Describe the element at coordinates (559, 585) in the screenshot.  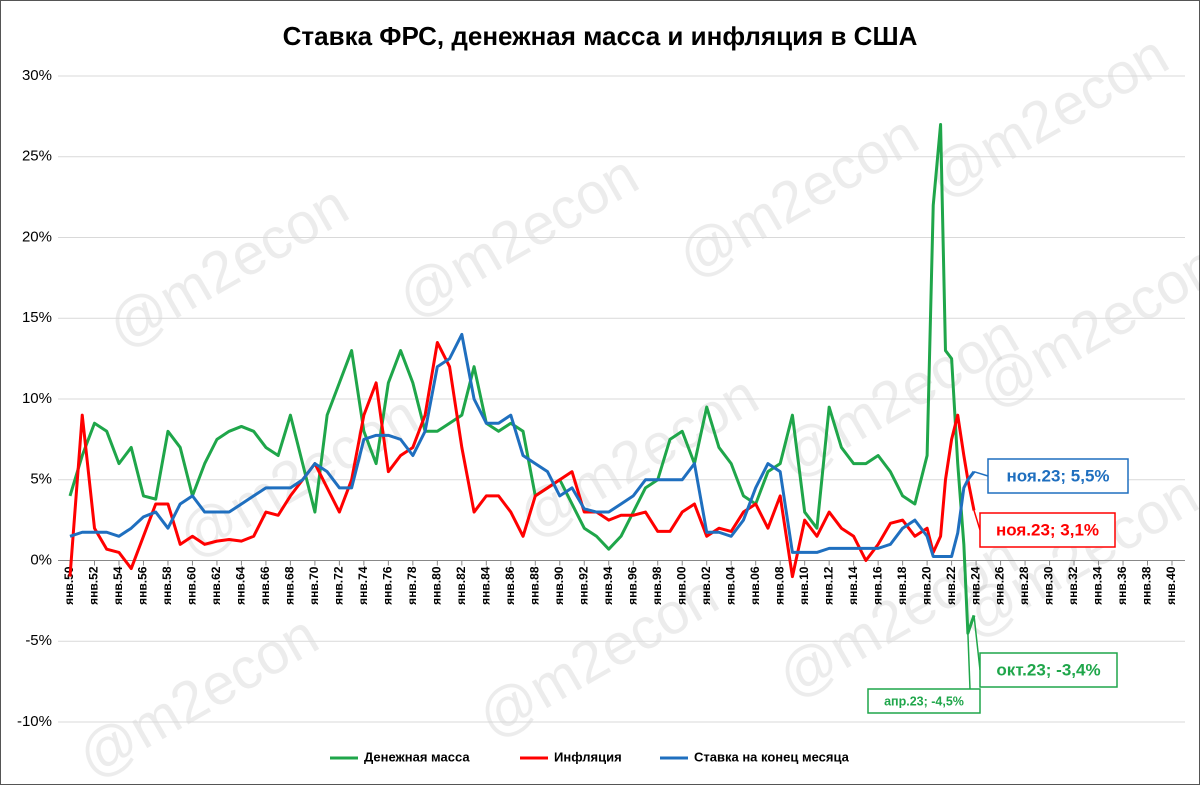
I see `x-tick-label: янв.90` at that location.